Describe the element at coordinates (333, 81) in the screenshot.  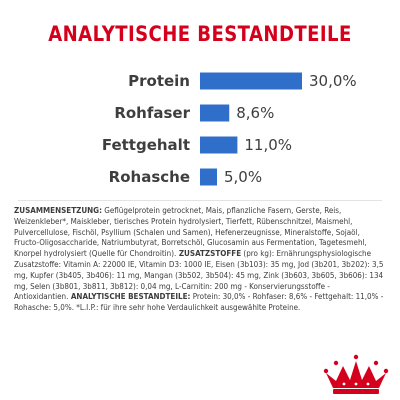
I see `value-label-protein: 30,0%` at that location.